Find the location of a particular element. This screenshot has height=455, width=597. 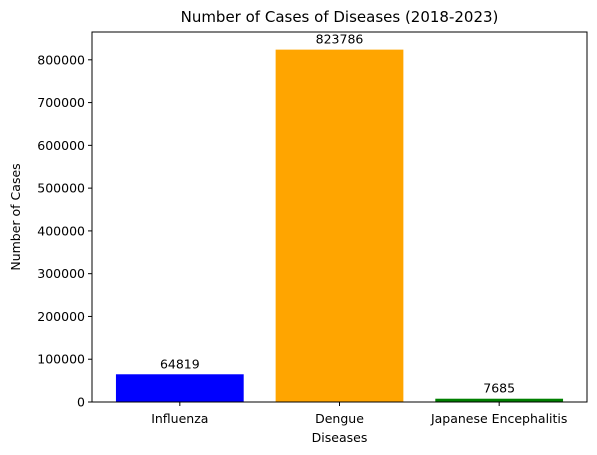

x-axis: Influenza Dengue Japanese Encephalitis is located at coordinates (359, 414).